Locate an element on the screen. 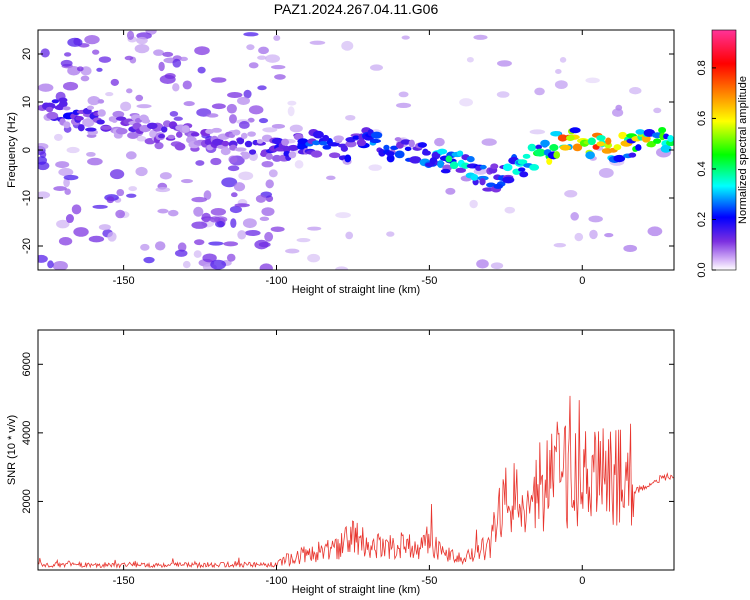 The width and height of the screenshot is (750, 600). colorbar-ticks: 0.0 0.2 0.4 0.6 0.8 is located at coordinates (706, 169).